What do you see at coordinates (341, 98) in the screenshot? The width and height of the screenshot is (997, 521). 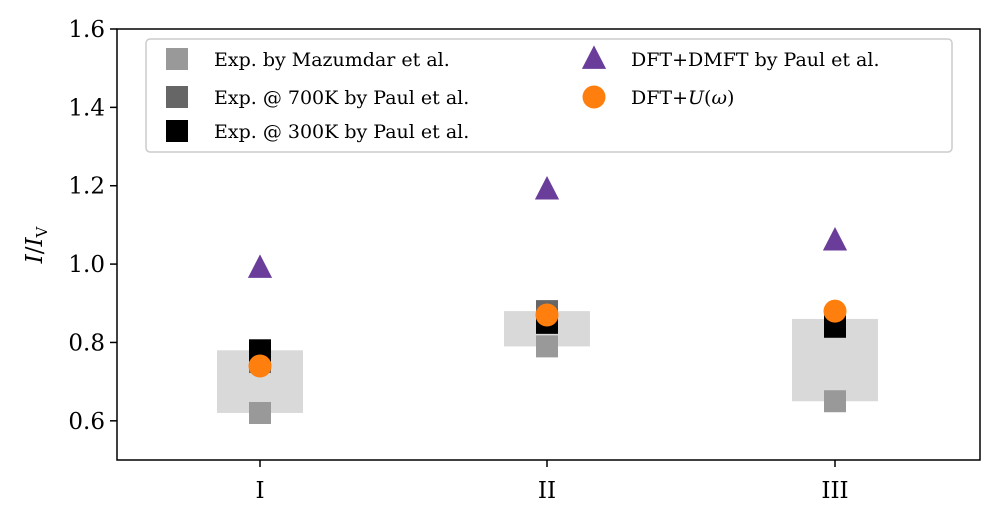 I see `legend-label-exp-700k-by-paul-et-al: Exp. @ 700K by Paul et al.` at bounding box center [341, 98].